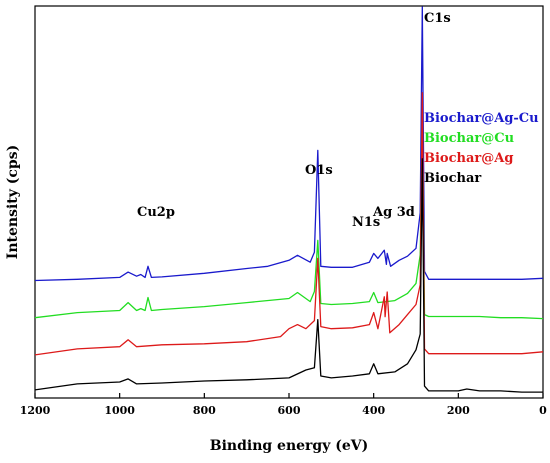 This screenshot has height=463, width=550. I want to click on peak-label: Ag 3d, so click(393, 212).